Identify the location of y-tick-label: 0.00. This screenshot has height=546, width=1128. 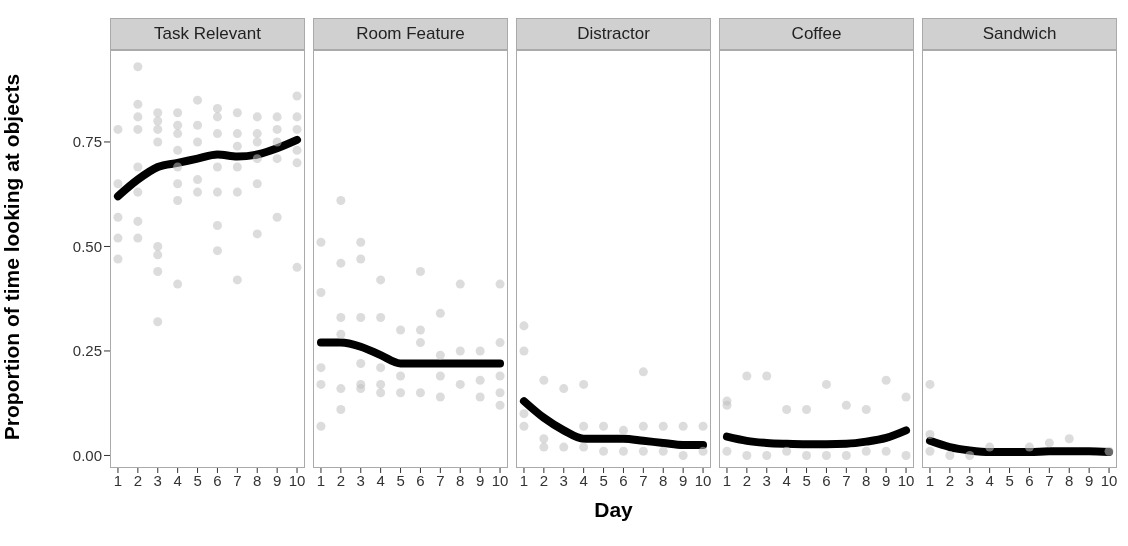
(87, 455).